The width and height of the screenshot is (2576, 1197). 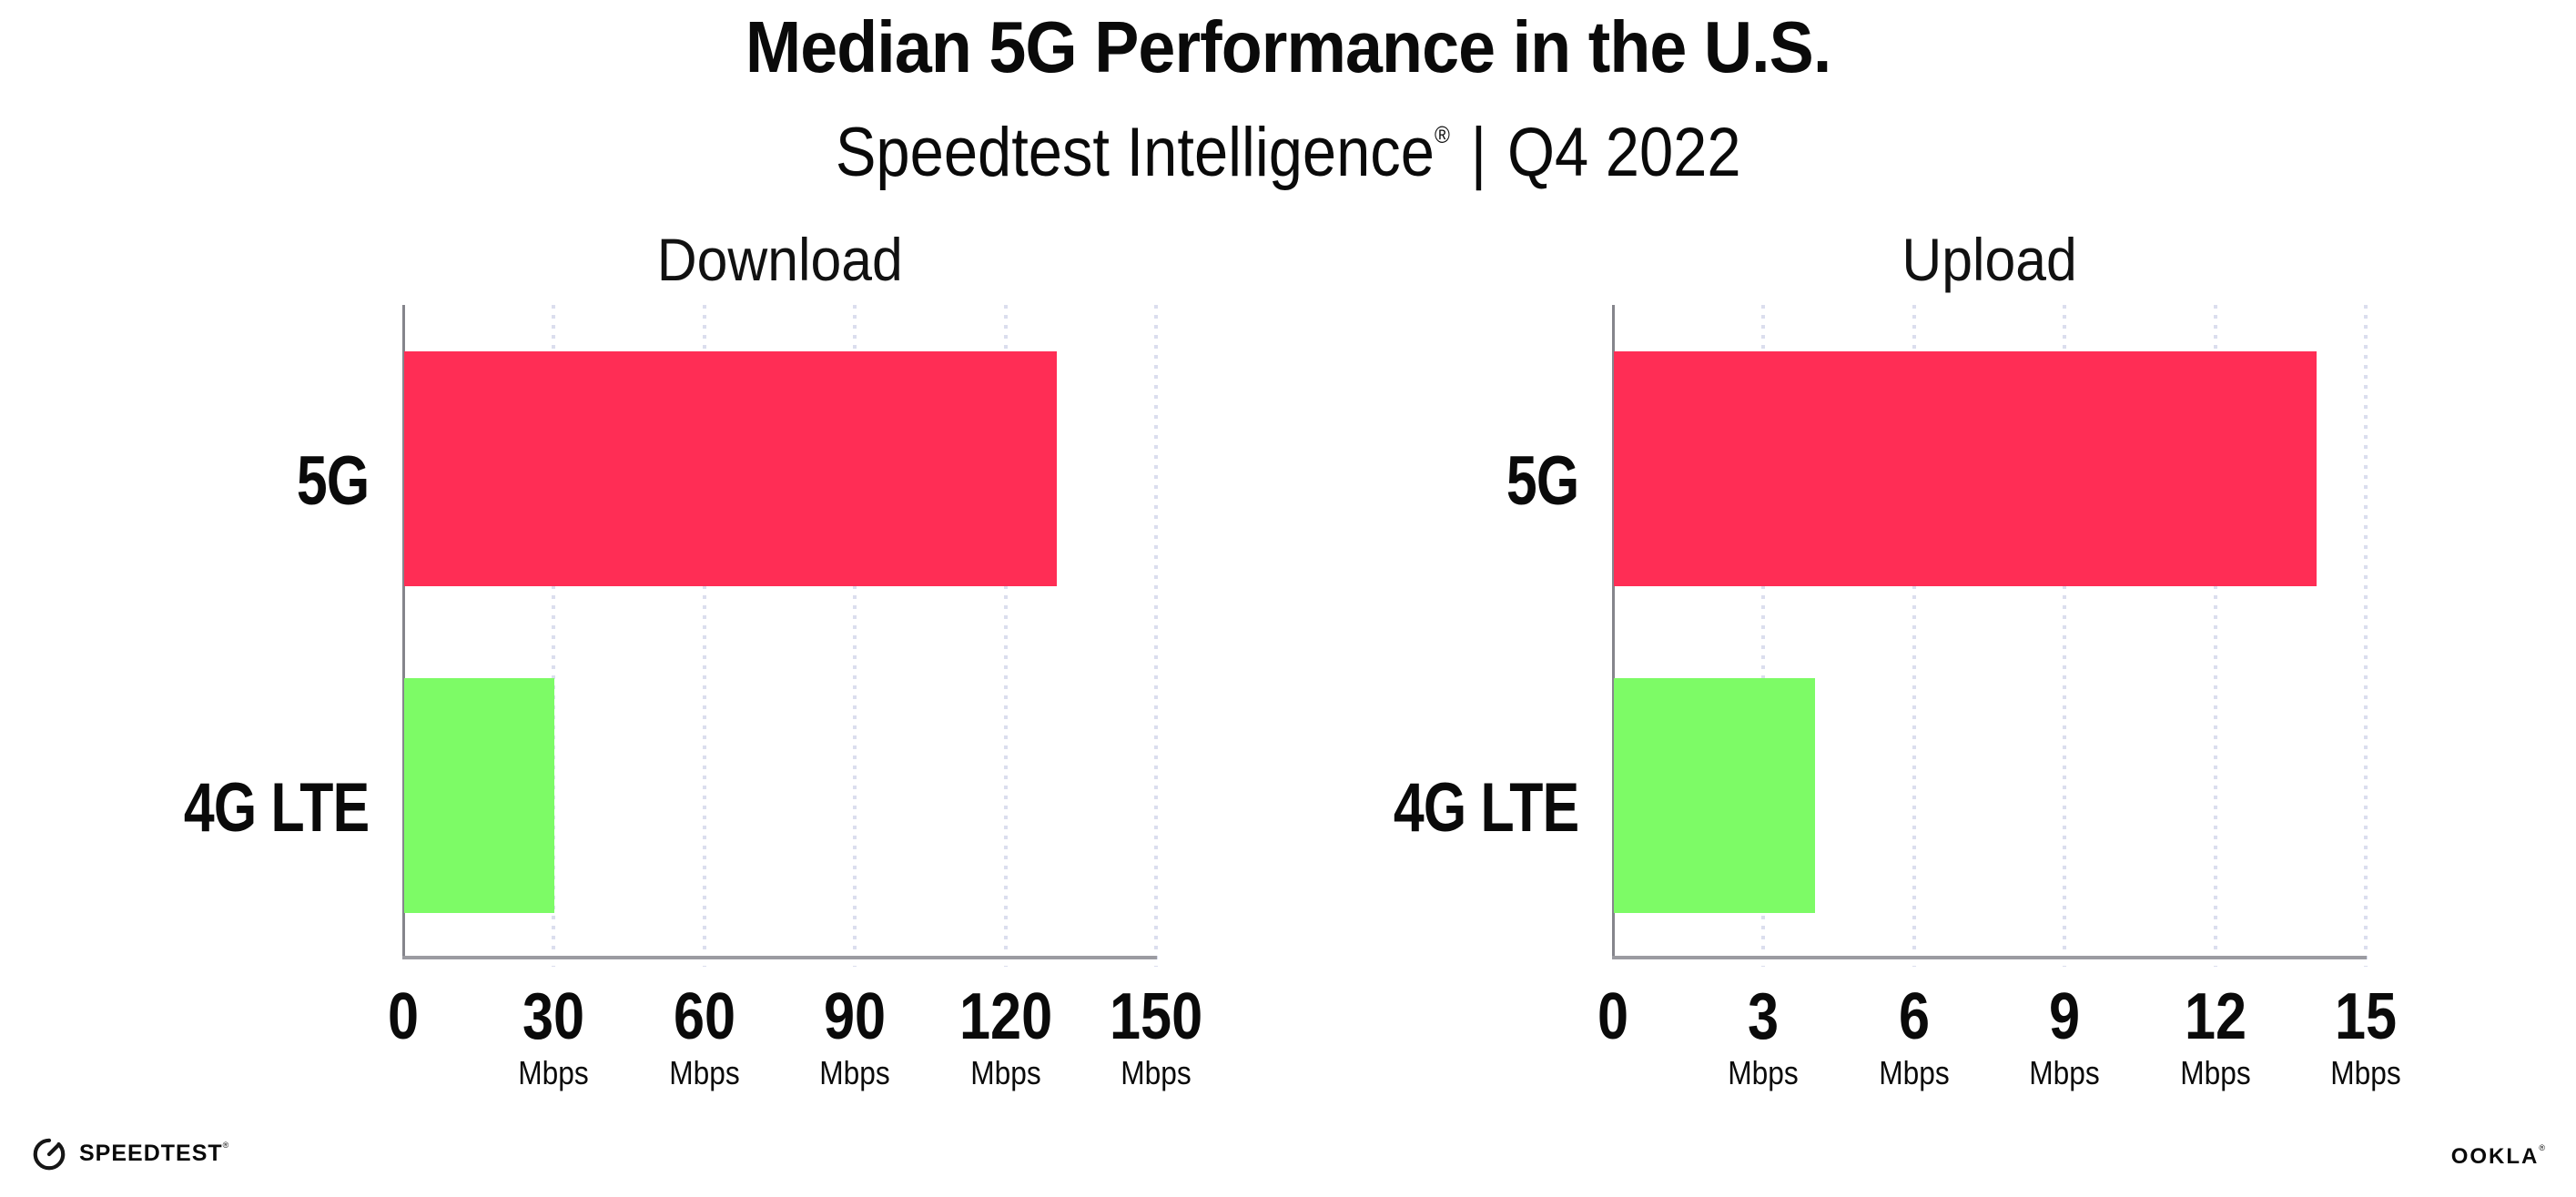 What do you see at coordinates (2366, 636) in the screenshot?
I see `gridline-15-mbps` at bounding box center [2366, 636].